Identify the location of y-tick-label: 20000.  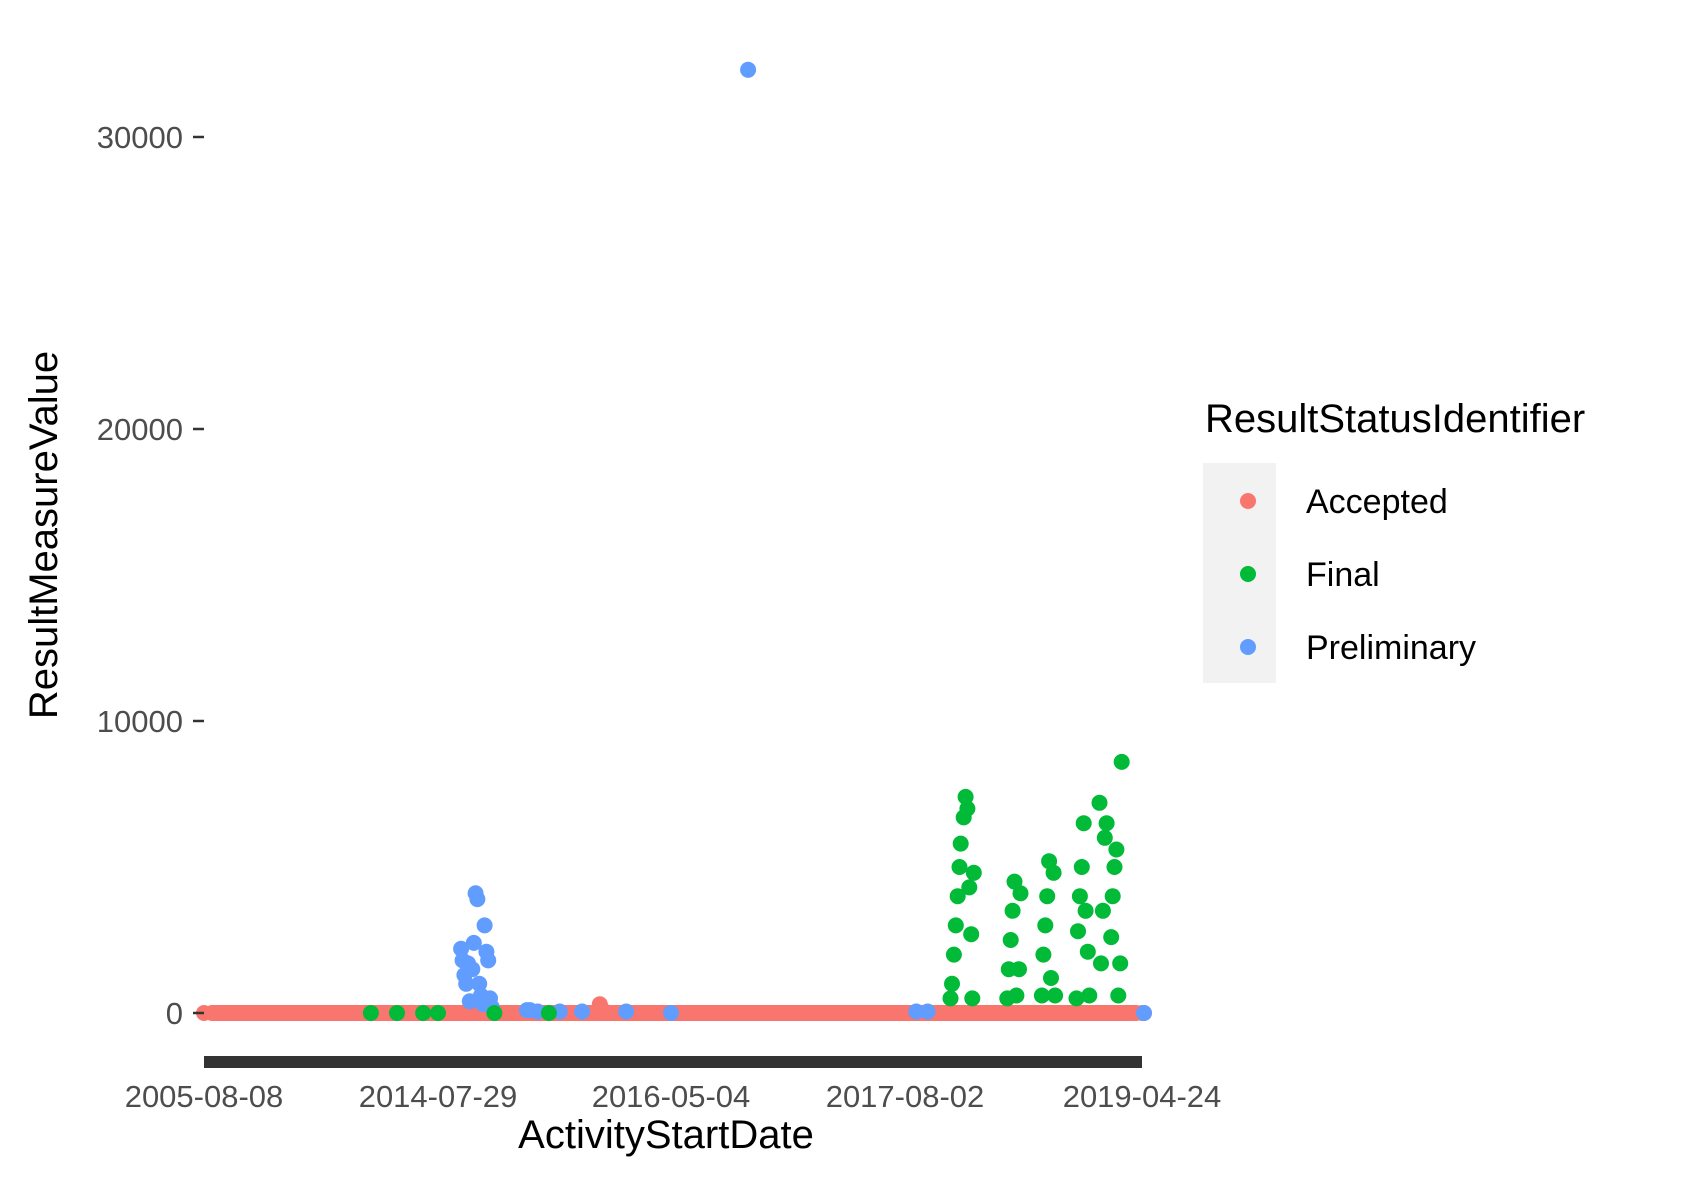
(140, 429).